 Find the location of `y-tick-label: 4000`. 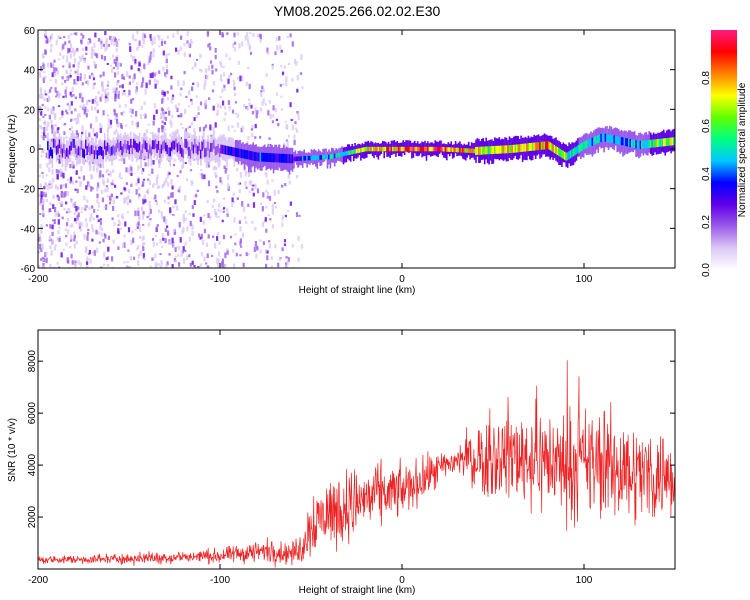

y-tick-label: 4000 is located at coordinates (32, 465).